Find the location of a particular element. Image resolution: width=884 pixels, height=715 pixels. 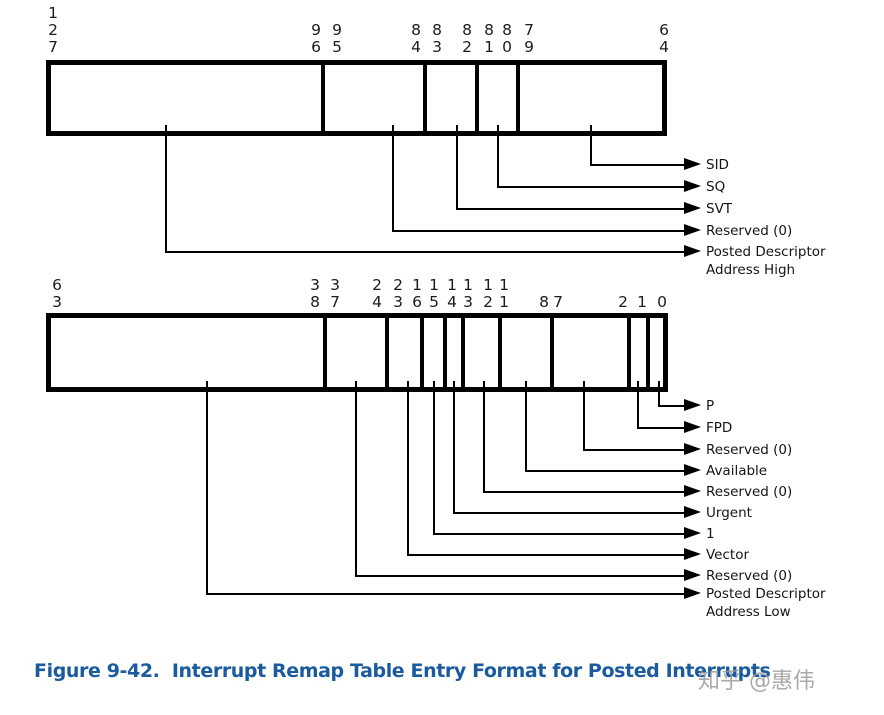

bit-label: 8 is located at coordinates (544, 302).